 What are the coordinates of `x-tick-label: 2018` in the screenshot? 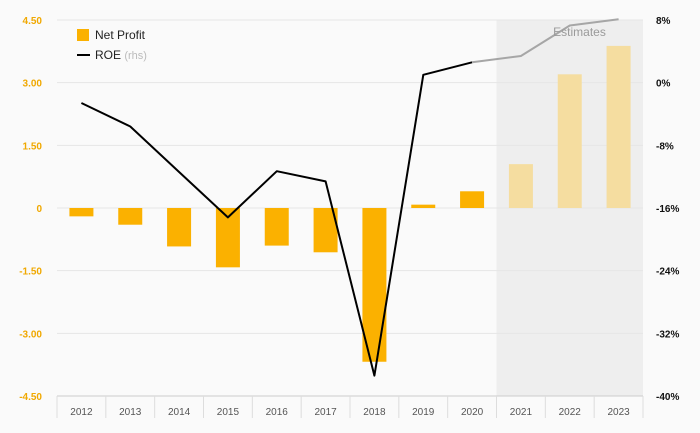 It's located at (374, 412).